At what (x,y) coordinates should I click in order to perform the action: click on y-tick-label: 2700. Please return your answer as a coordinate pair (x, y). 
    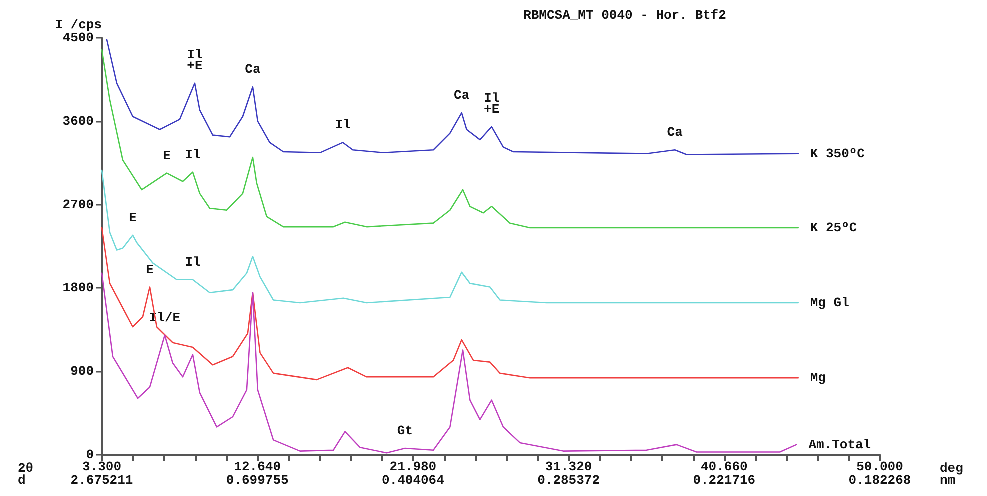
    Looking at the image, I should click on (78, 204).